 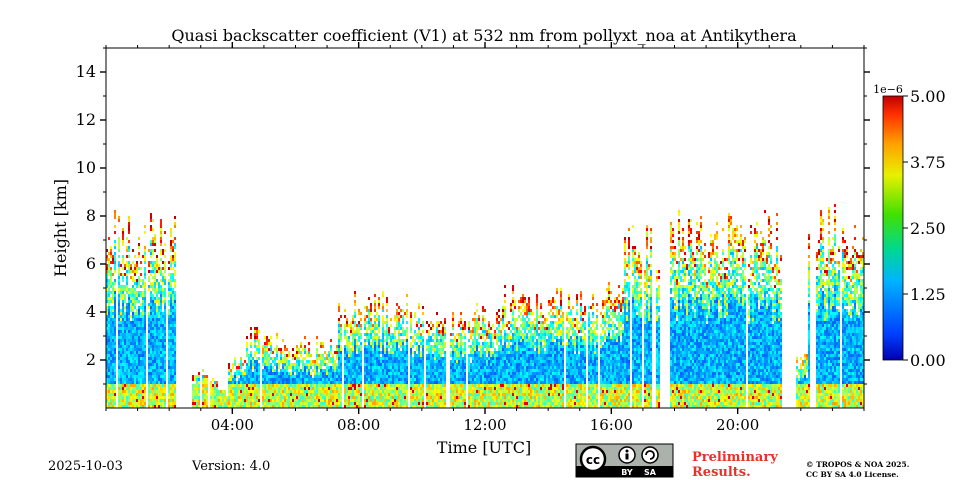 I want to click on x-tick-label: 16:00, so click(x=611, y=425).